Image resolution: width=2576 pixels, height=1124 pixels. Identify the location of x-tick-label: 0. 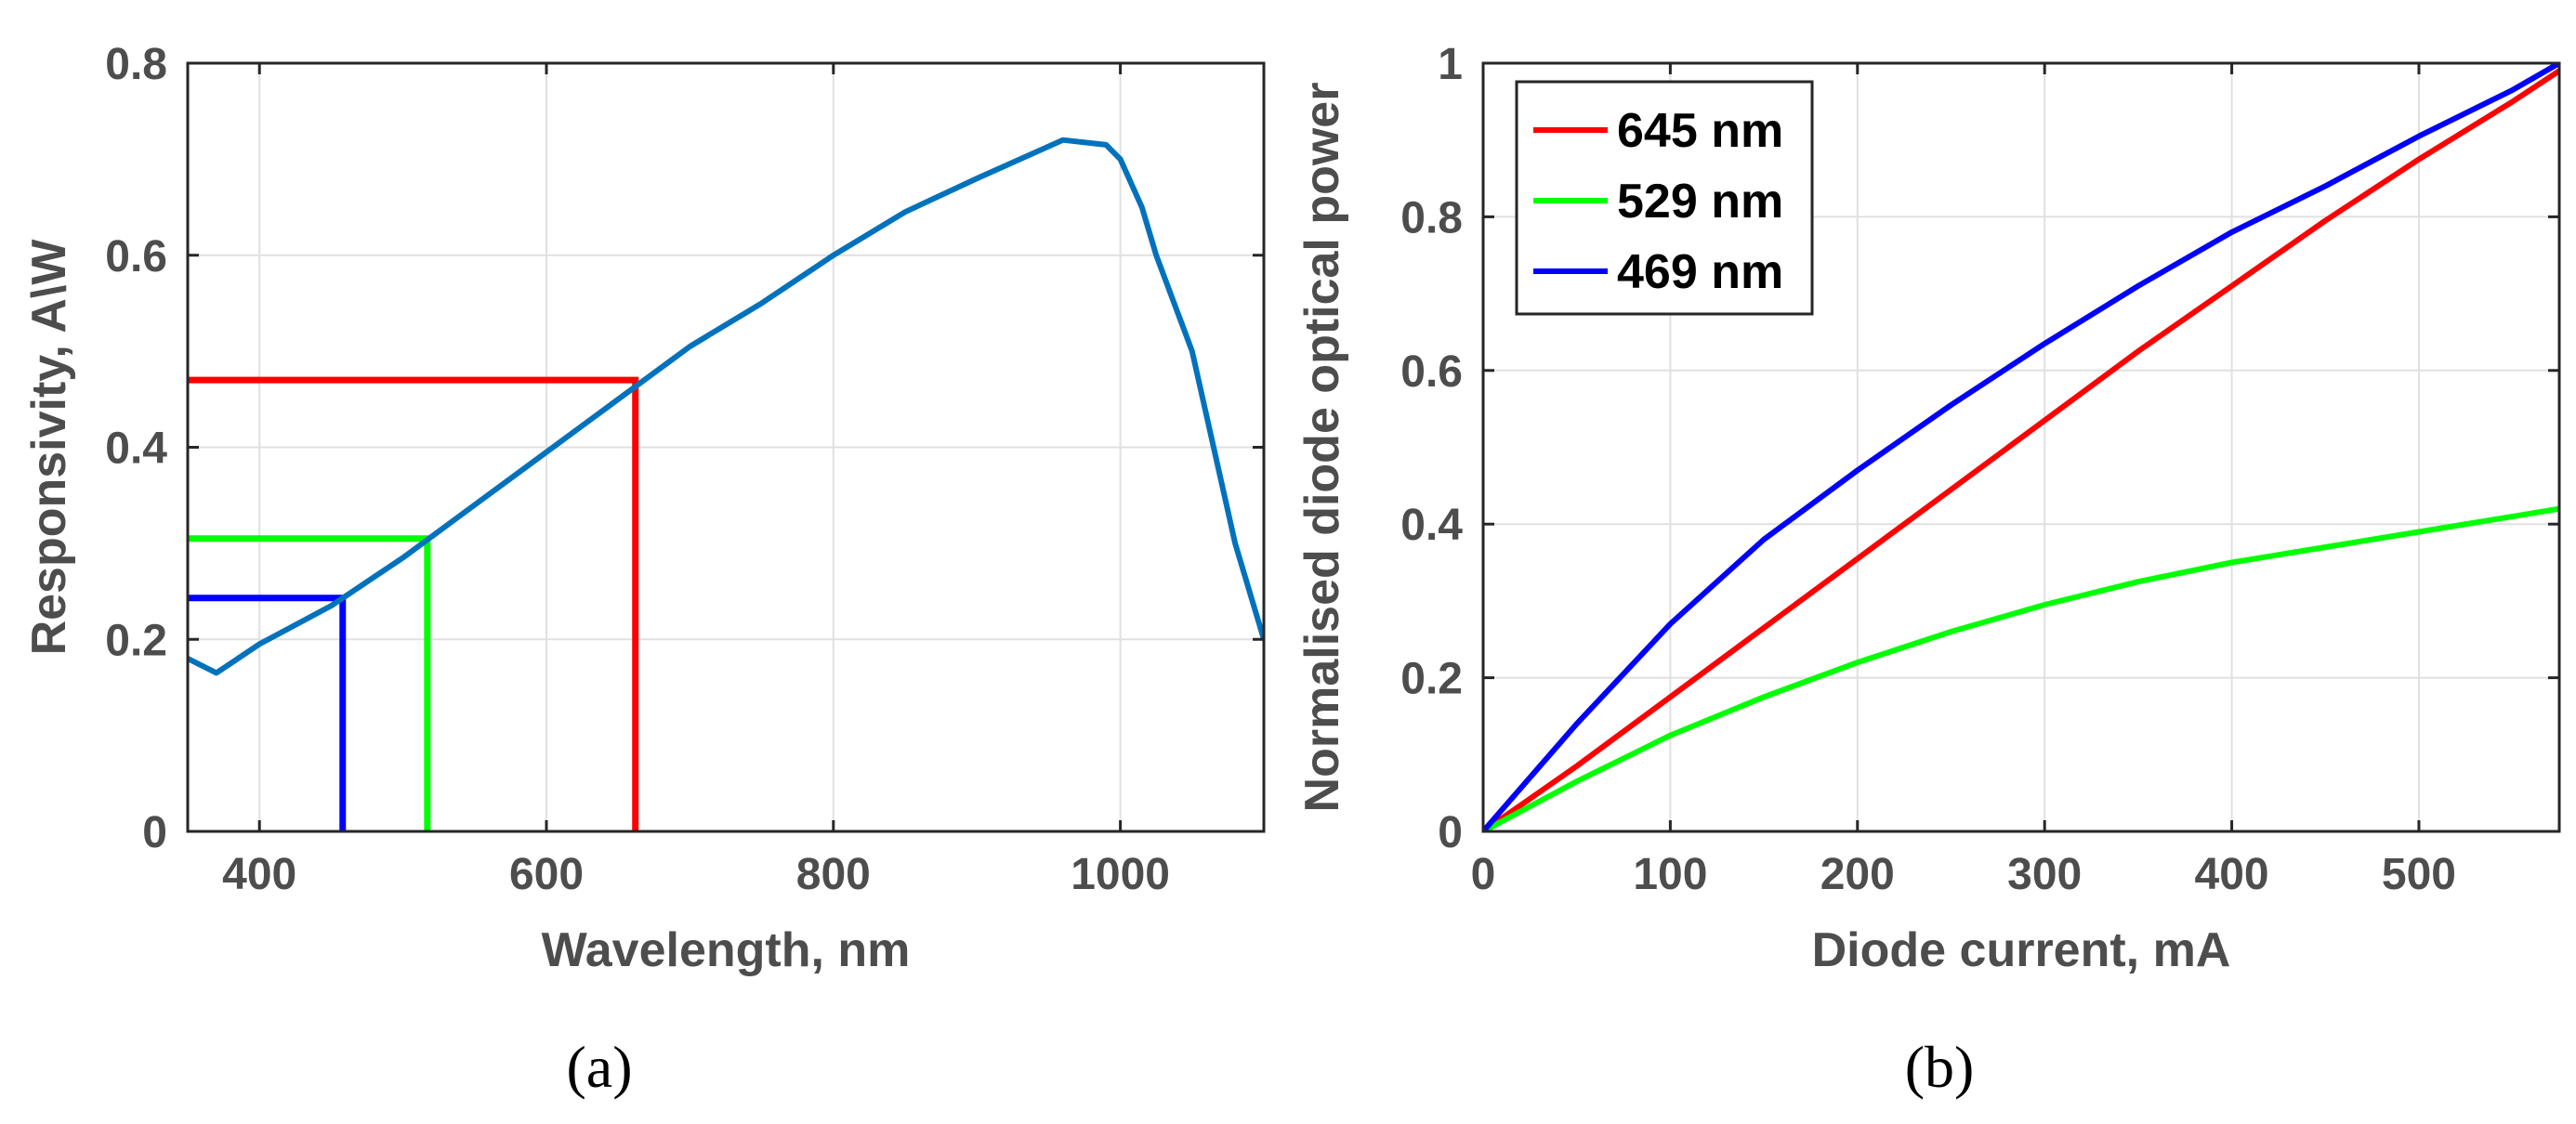
(1483, 874).